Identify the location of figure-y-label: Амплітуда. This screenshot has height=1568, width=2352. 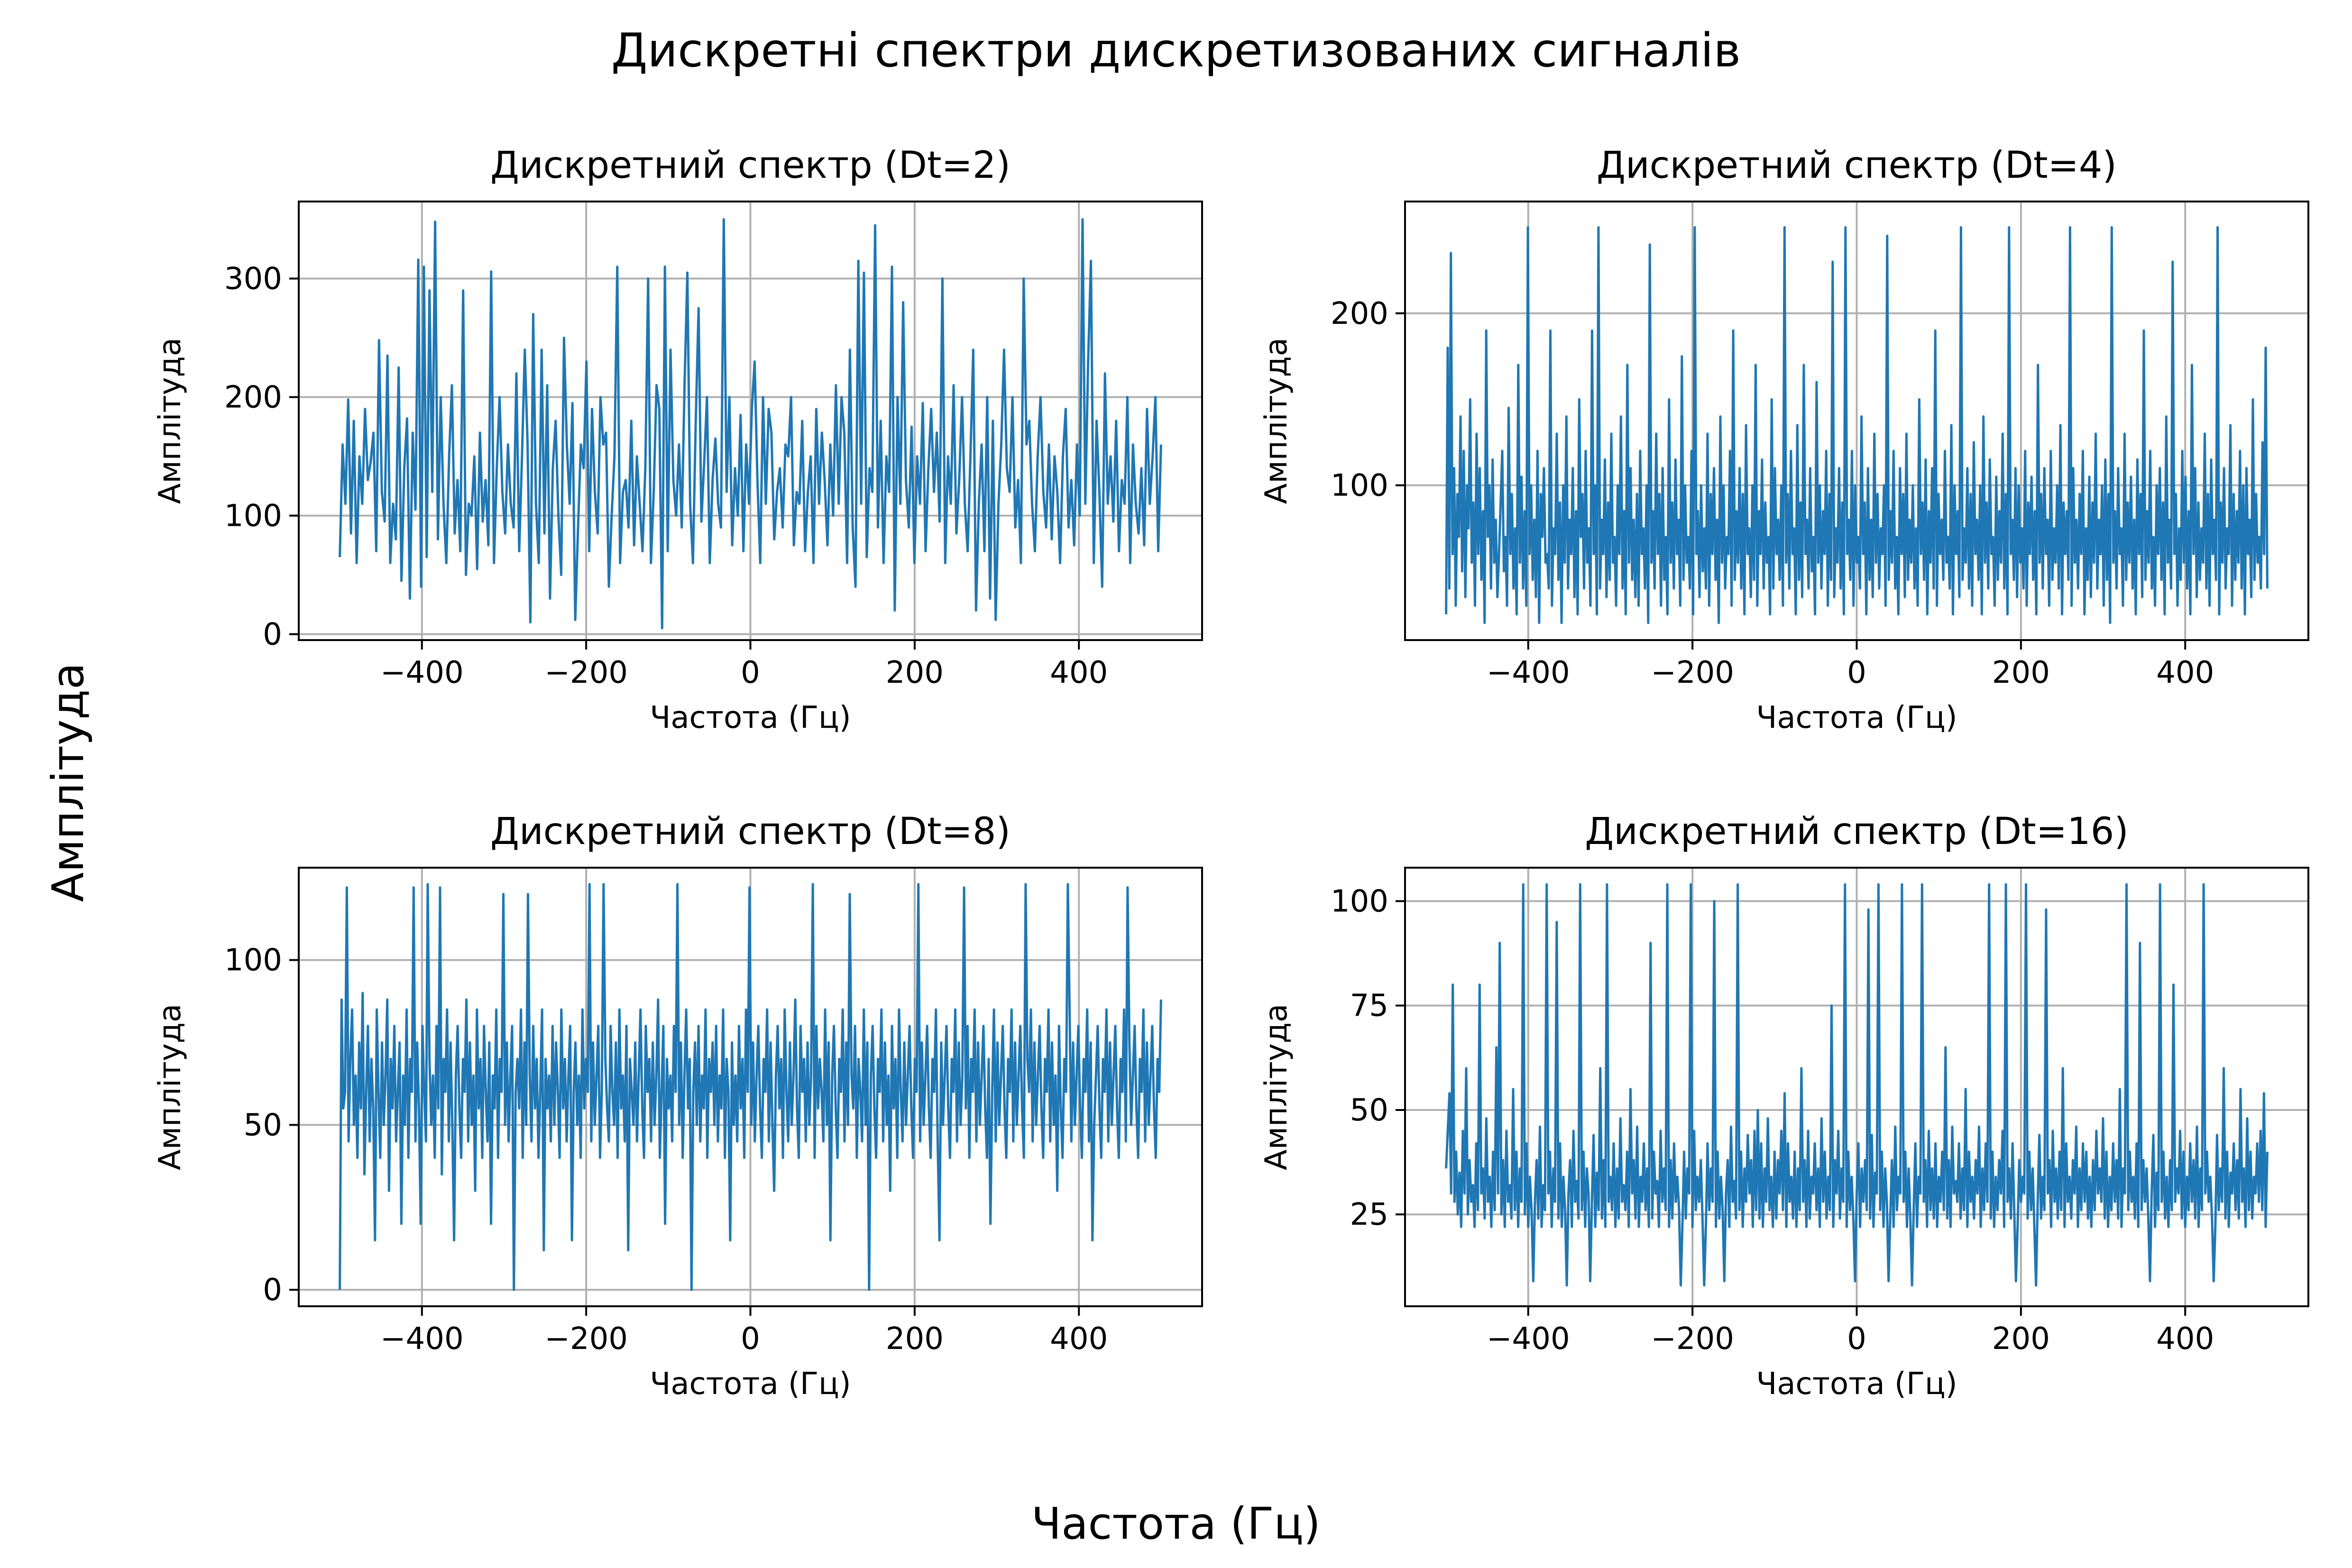
(68, 782).